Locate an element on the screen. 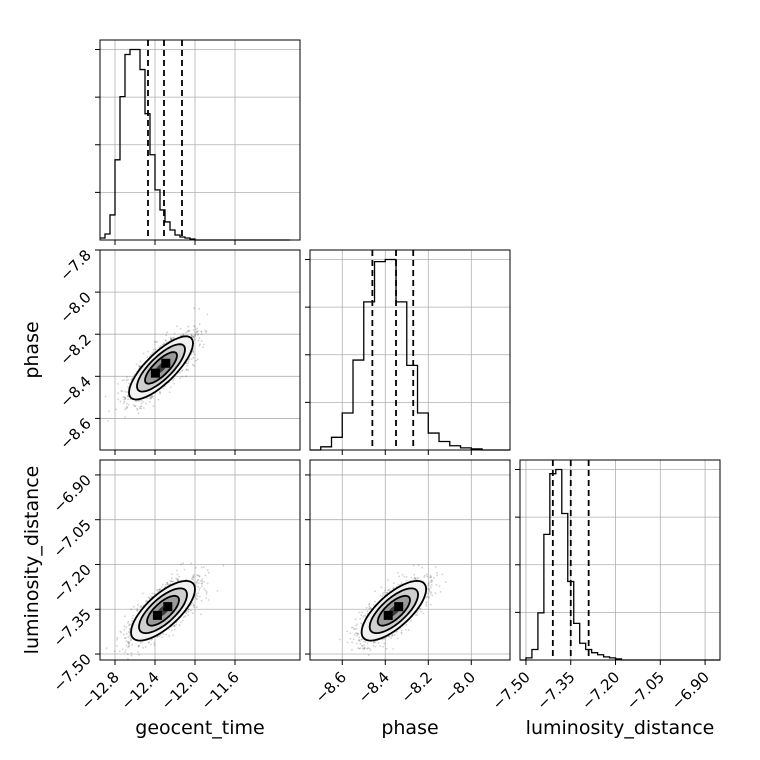  panel-phase-vs-geocent-time is located at coordinates (198, 352).